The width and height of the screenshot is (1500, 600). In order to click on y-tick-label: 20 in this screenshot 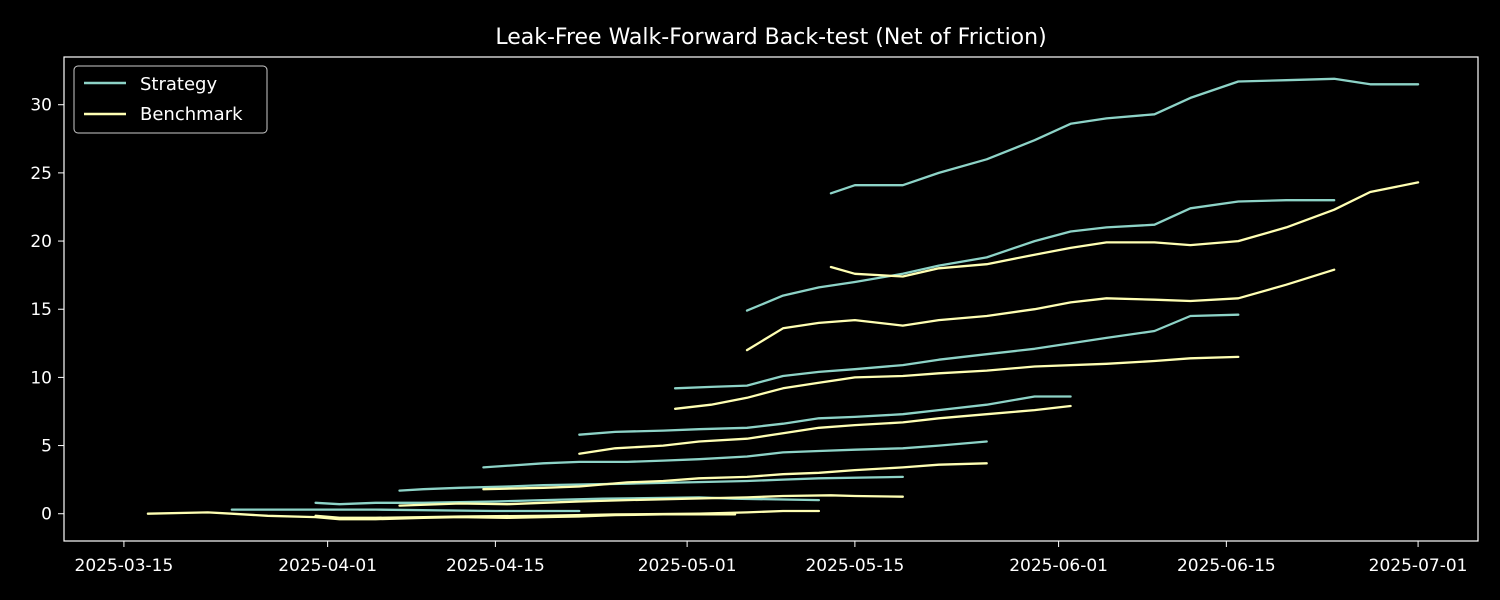, I will do `click(41, 242)`.